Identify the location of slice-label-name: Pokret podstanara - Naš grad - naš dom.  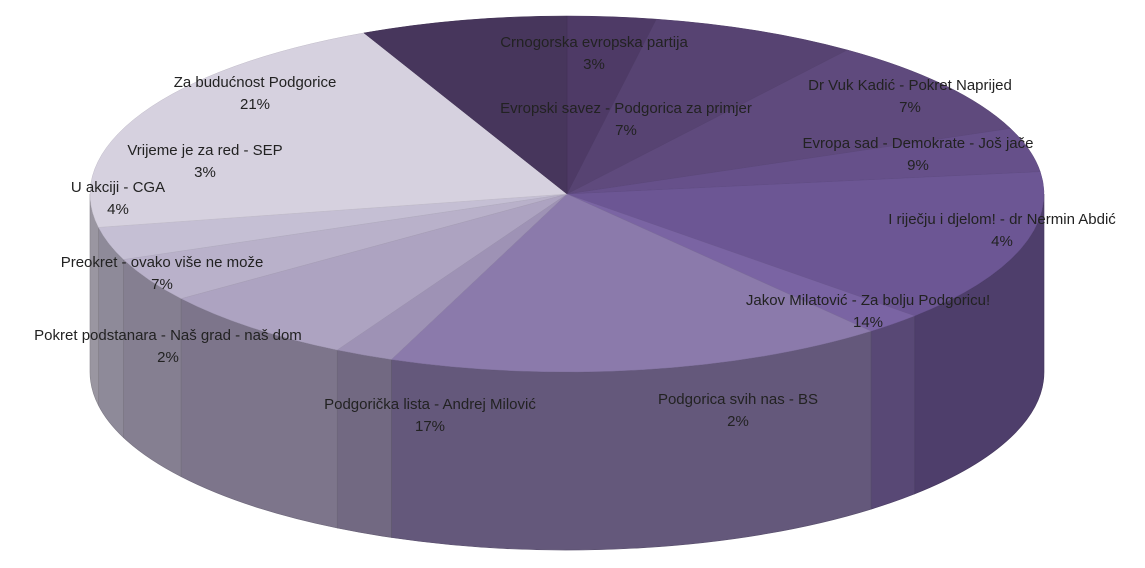
(168, 335).